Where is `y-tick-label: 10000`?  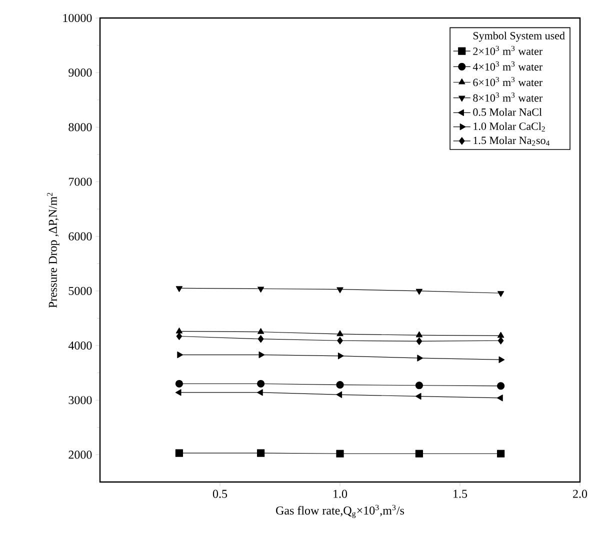 y-tick-label: 10000 is located at coordinates (77, 18).